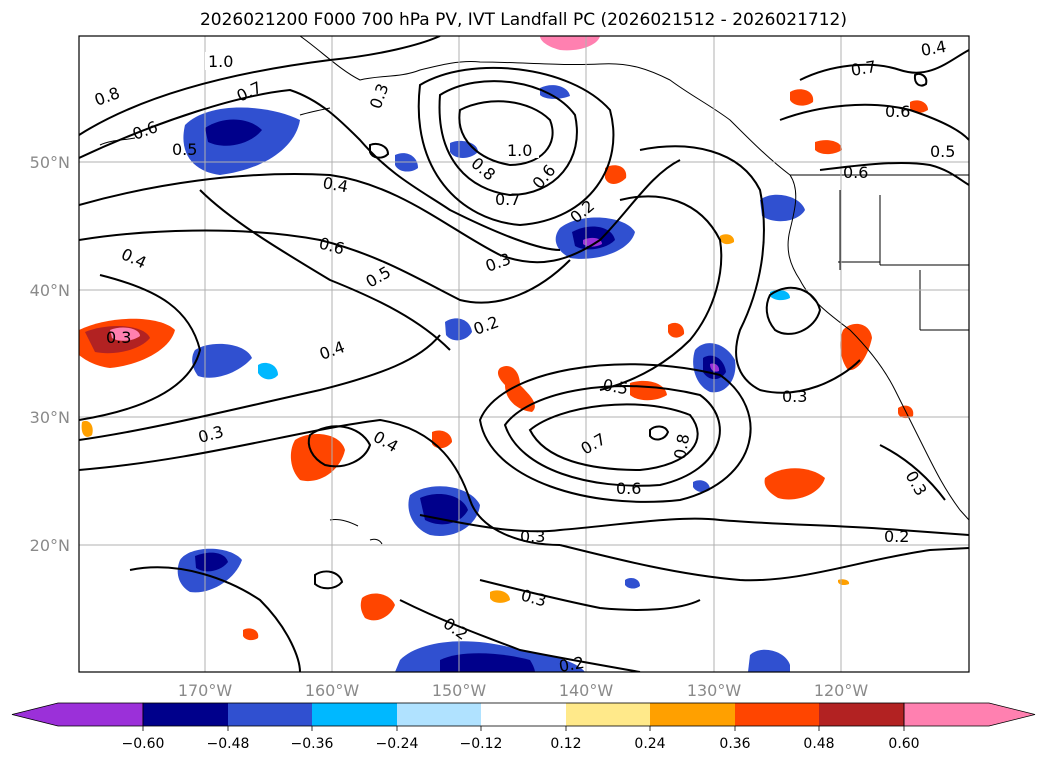 The image size is (1047, 765). Describe the element at coordinates (734, 744) in the screenshot. I see `colorbar-tick-label: 0.36` at that location.